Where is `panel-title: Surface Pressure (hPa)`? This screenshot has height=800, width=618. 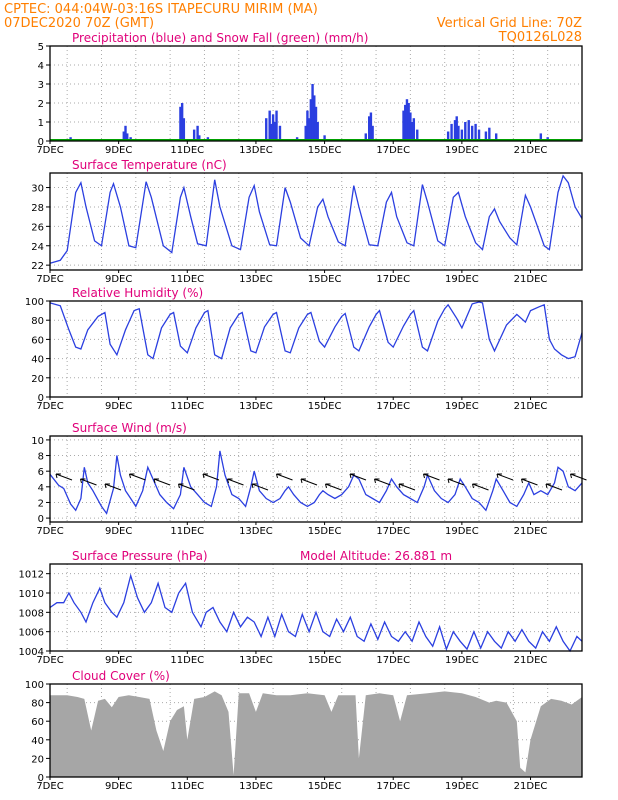 panel-title: Surface Pressure (hPa) is located at coordinates (140, 556).